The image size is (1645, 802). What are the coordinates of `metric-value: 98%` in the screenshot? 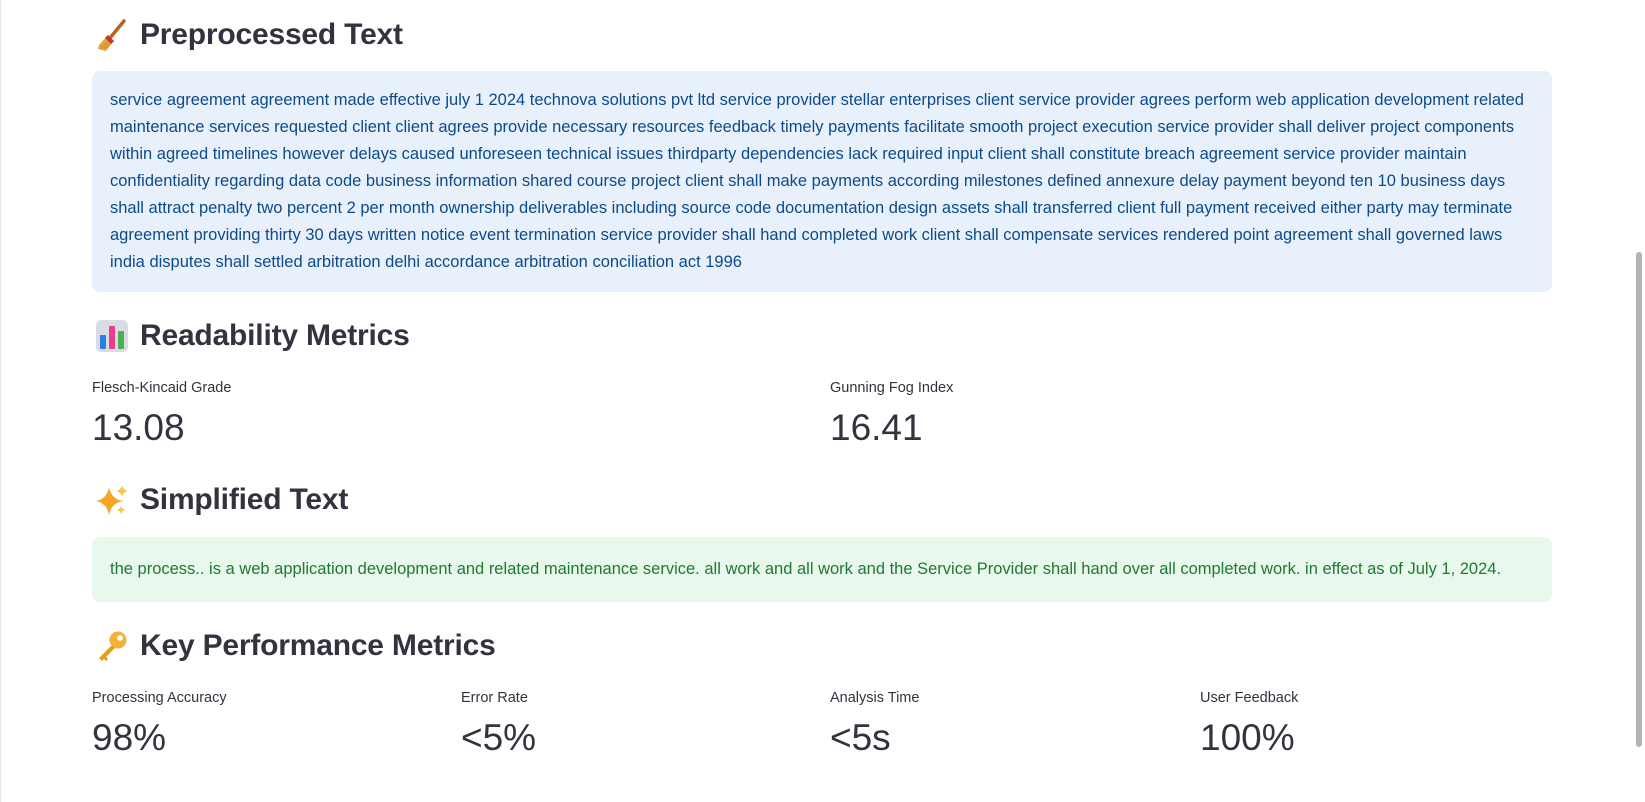 It's located at (129, 737).